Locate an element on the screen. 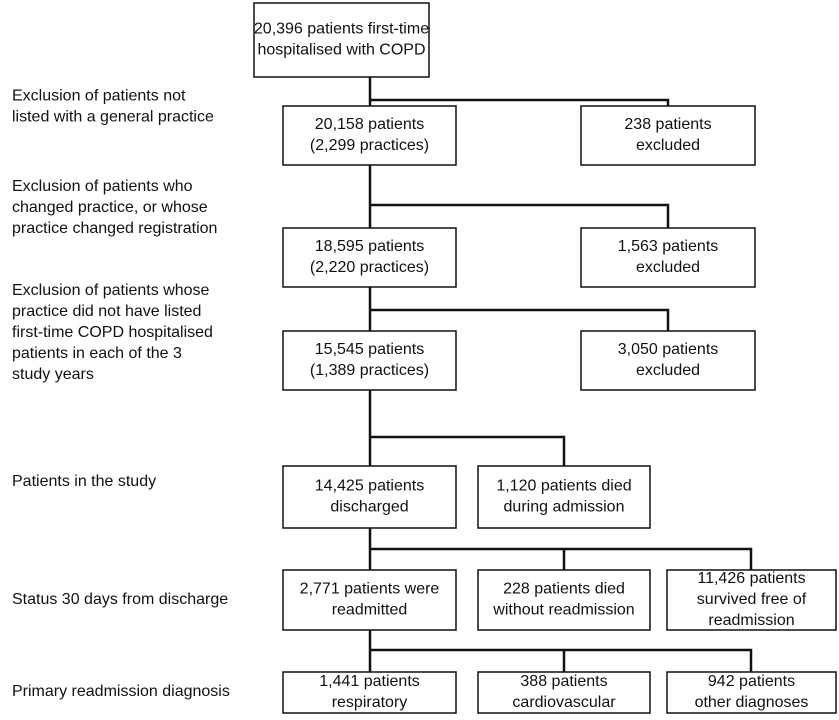 The image size is (839, 720). box-text: 2,771 patients were is located at coordinates (370, 589).